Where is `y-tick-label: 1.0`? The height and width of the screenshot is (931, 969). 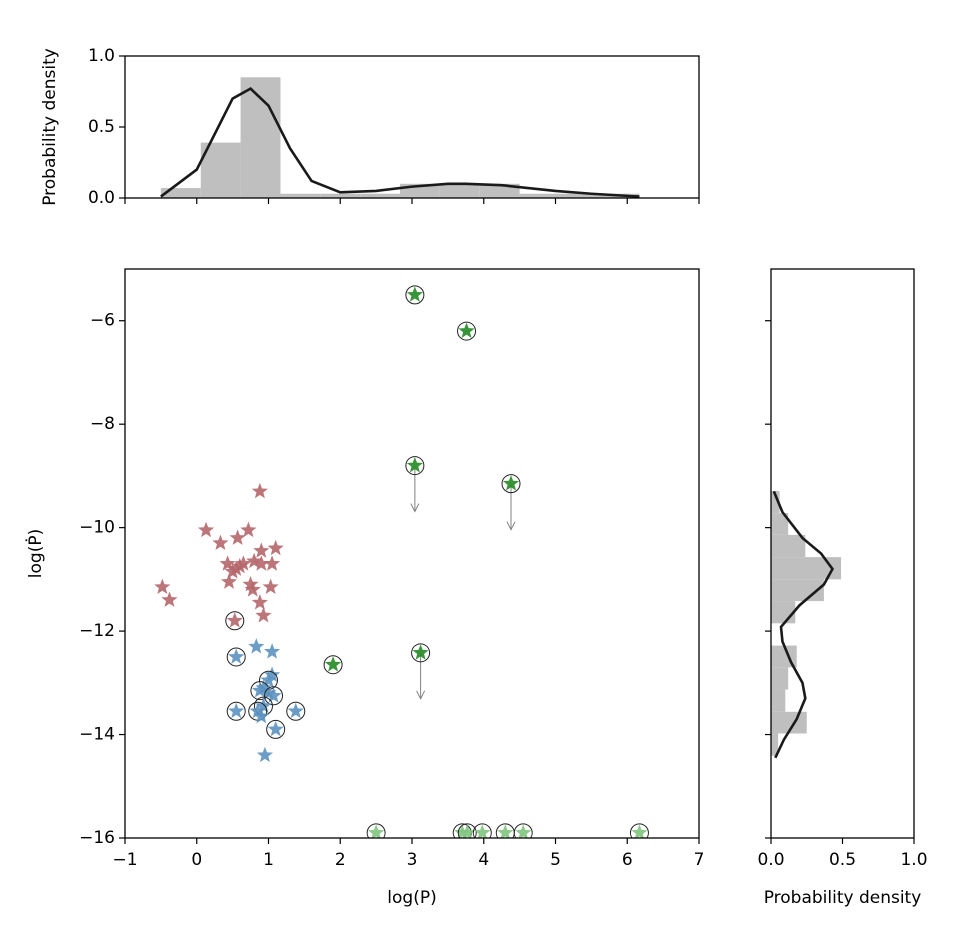 y-tick-label: 1.0 is located at coordinates (101, 56).